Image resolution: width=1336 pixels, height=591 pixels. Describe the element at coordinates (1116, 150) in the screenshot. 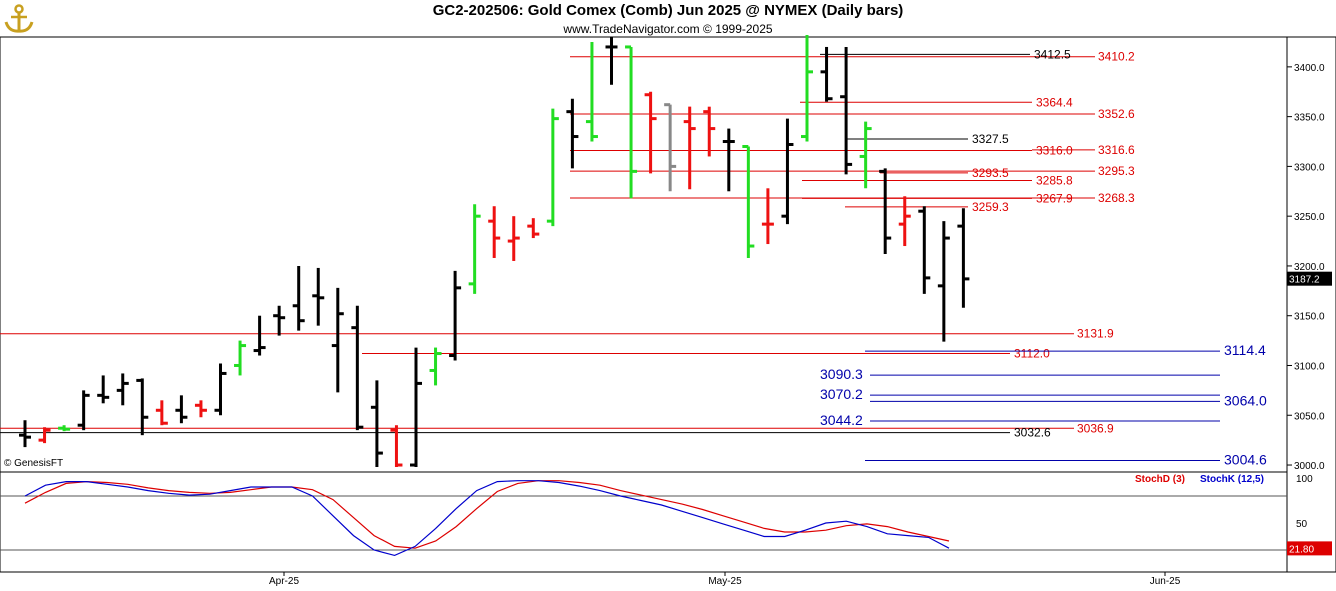

I see `level-label: 3316.6` at that location.